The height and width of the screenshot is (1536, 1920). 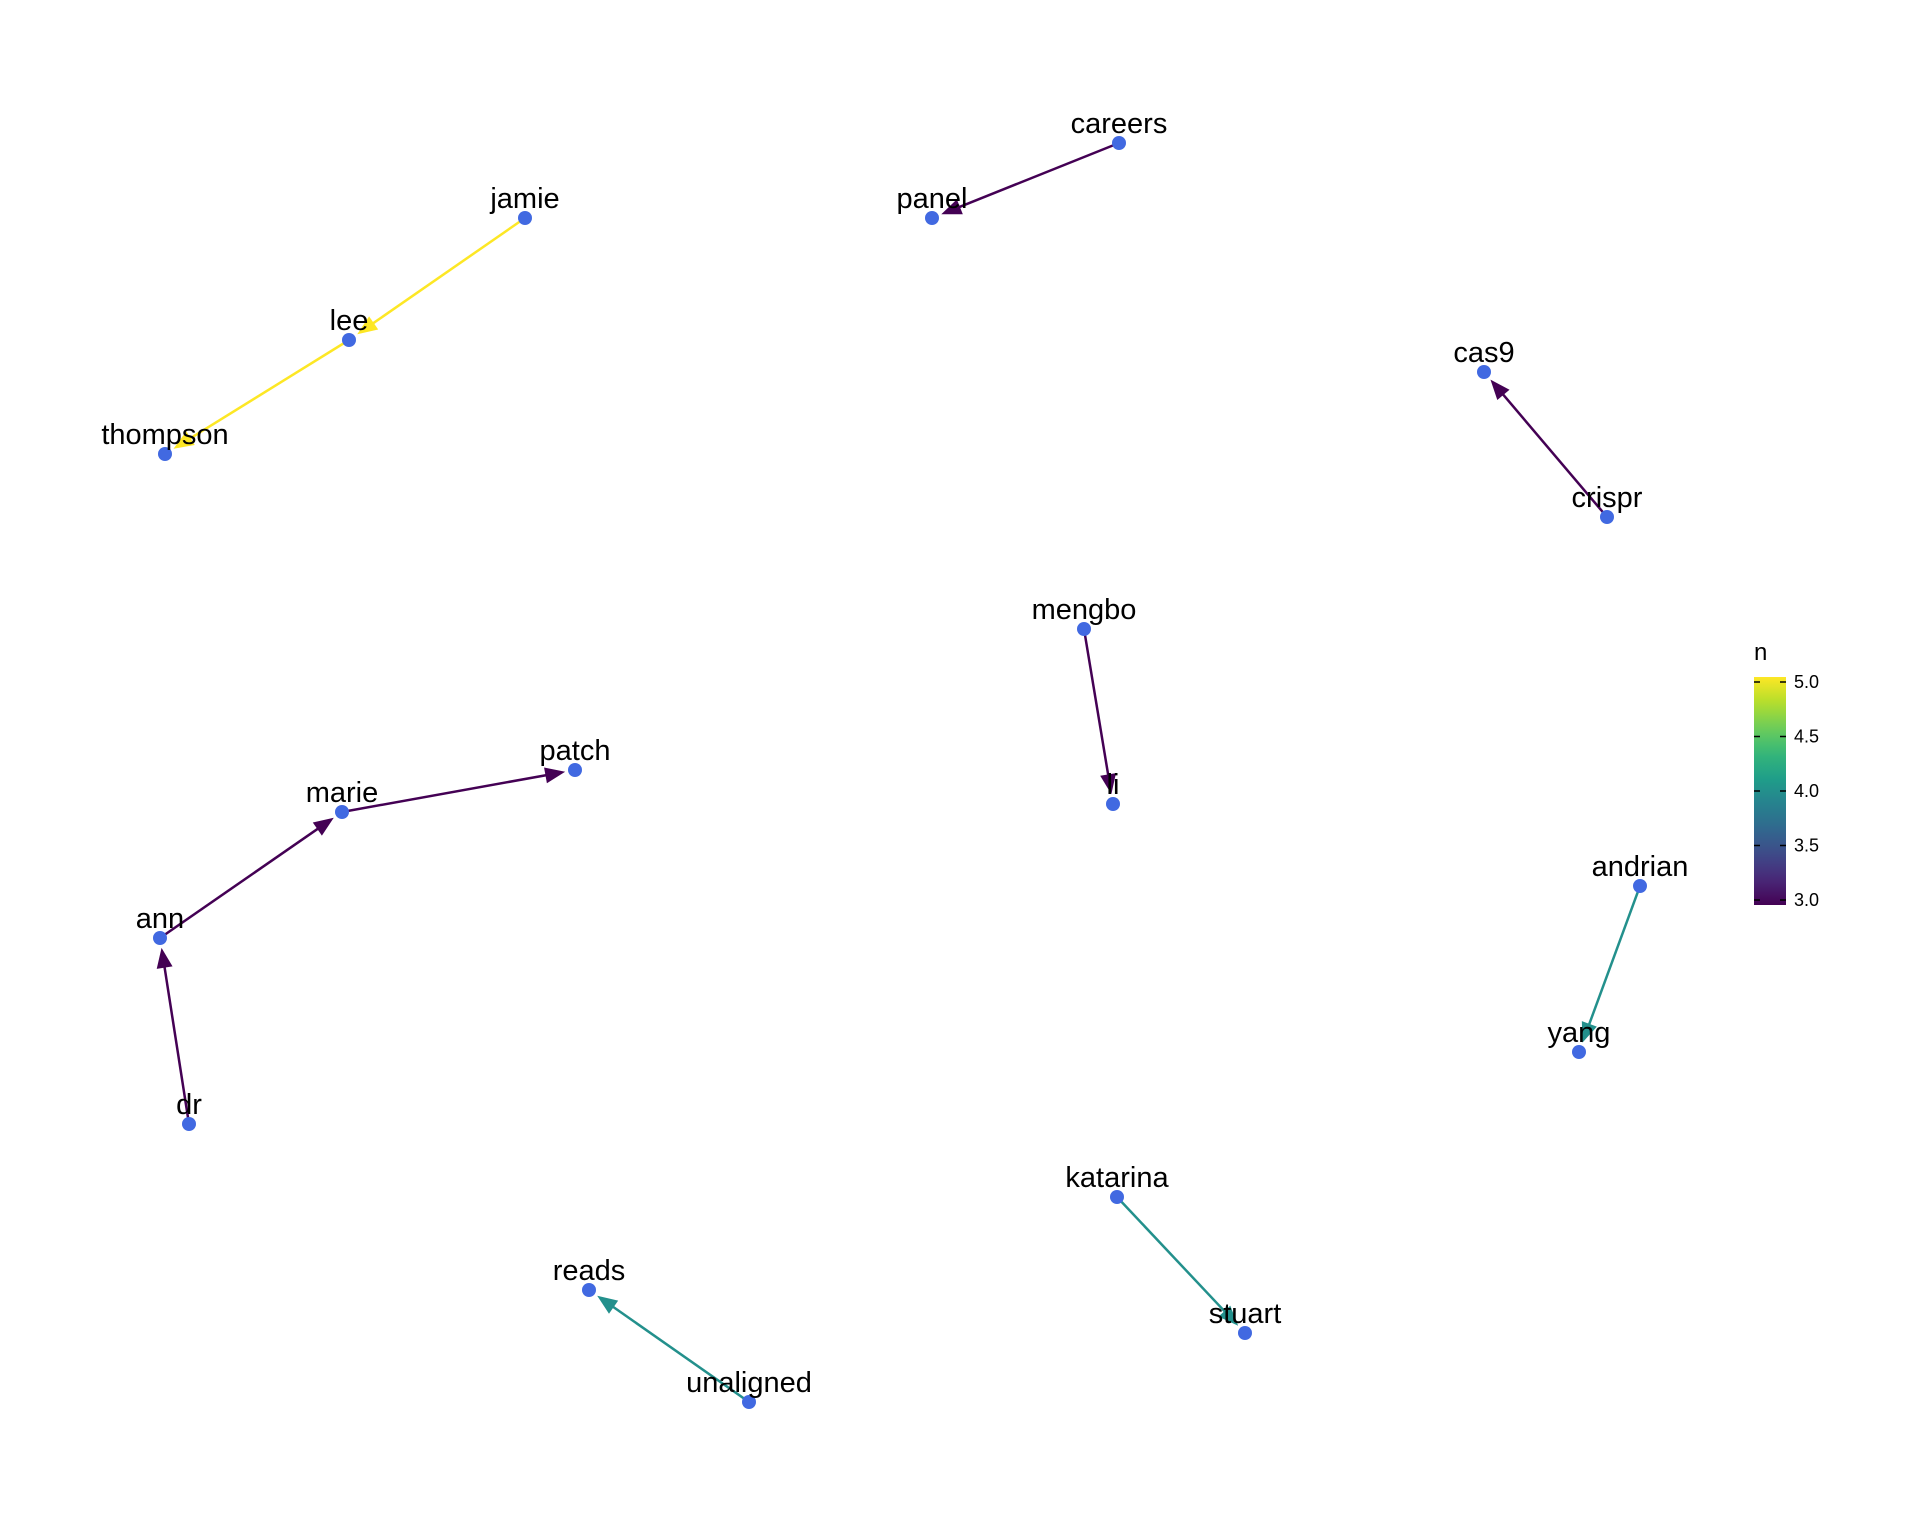 What do you see at coordinates (349, 340) in the screenshot?
I see `node-lee` at bounding box center [349, 340].